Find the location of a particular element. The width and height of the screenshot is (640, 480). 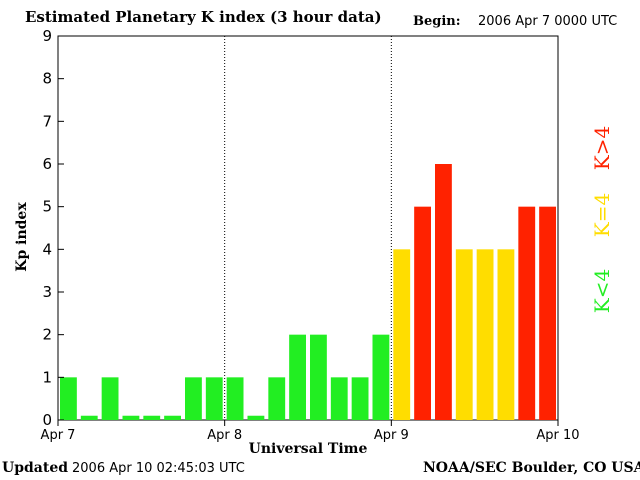

begin-value: 2006 Apr 7 0000 UTC is located at coordinates (548, 21).